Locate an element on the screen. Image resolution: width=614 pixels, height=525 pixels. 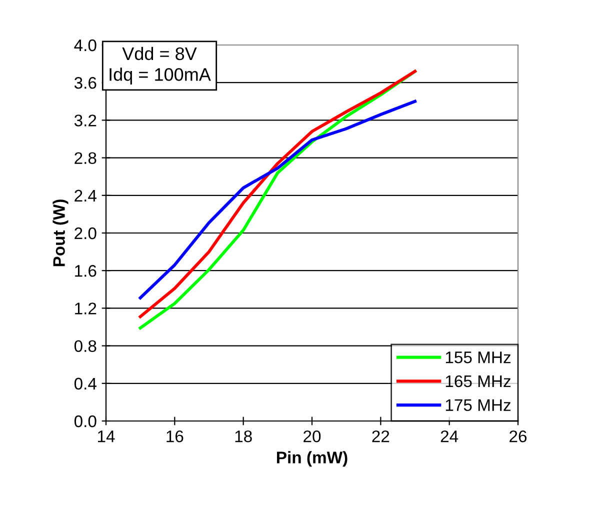
x-tick-label: 14 is located at coordinates (106, 436).